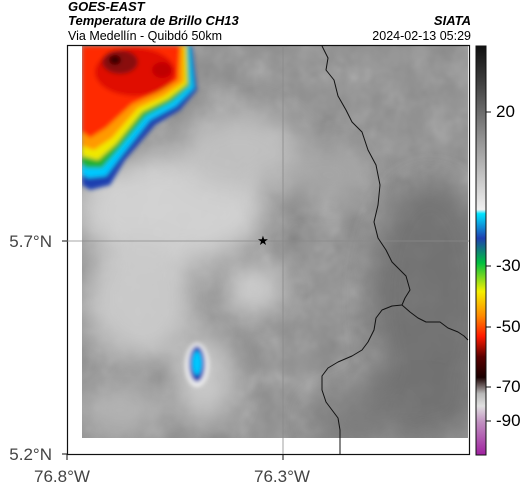  Describe the element at coordinates (508, 420) in the screenshot. I see `colorbar-tick-m90: -90` at that location.